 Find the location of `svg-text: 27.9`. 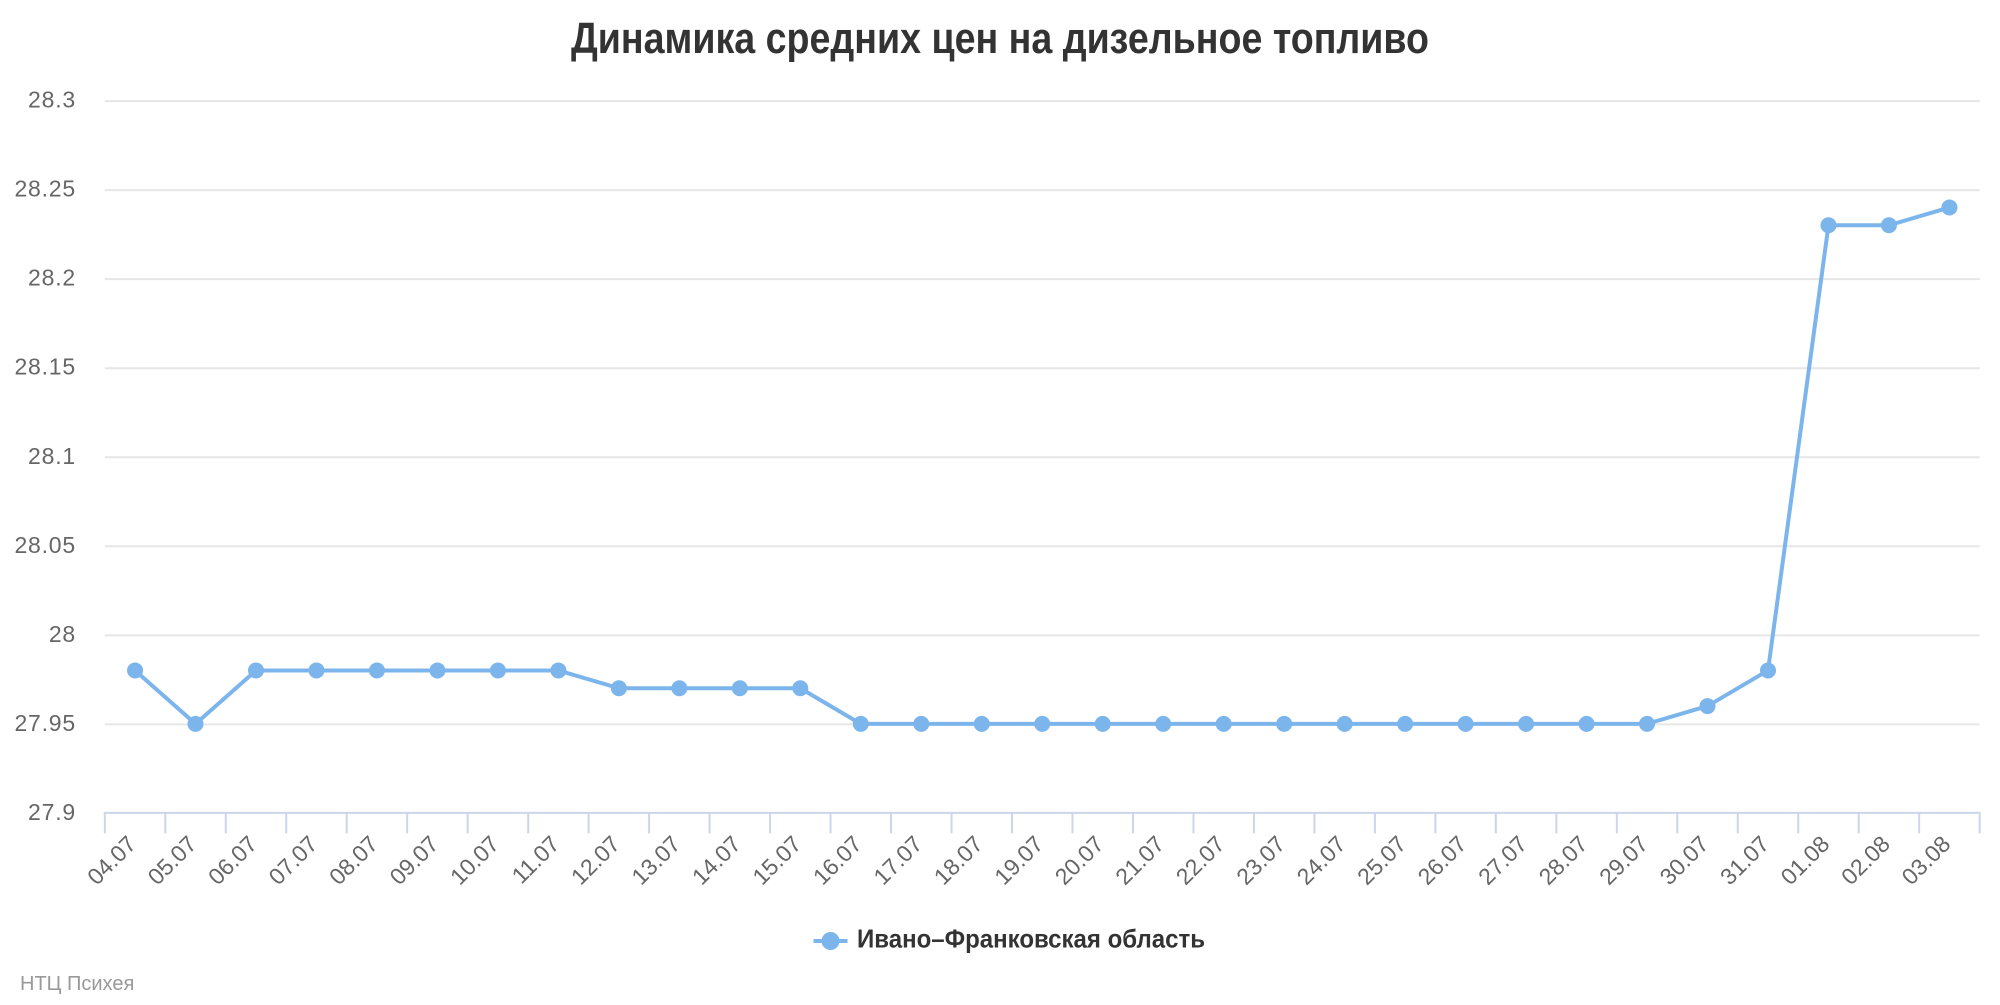

svg-text: 27.9 is located at coordinates (52, 812).